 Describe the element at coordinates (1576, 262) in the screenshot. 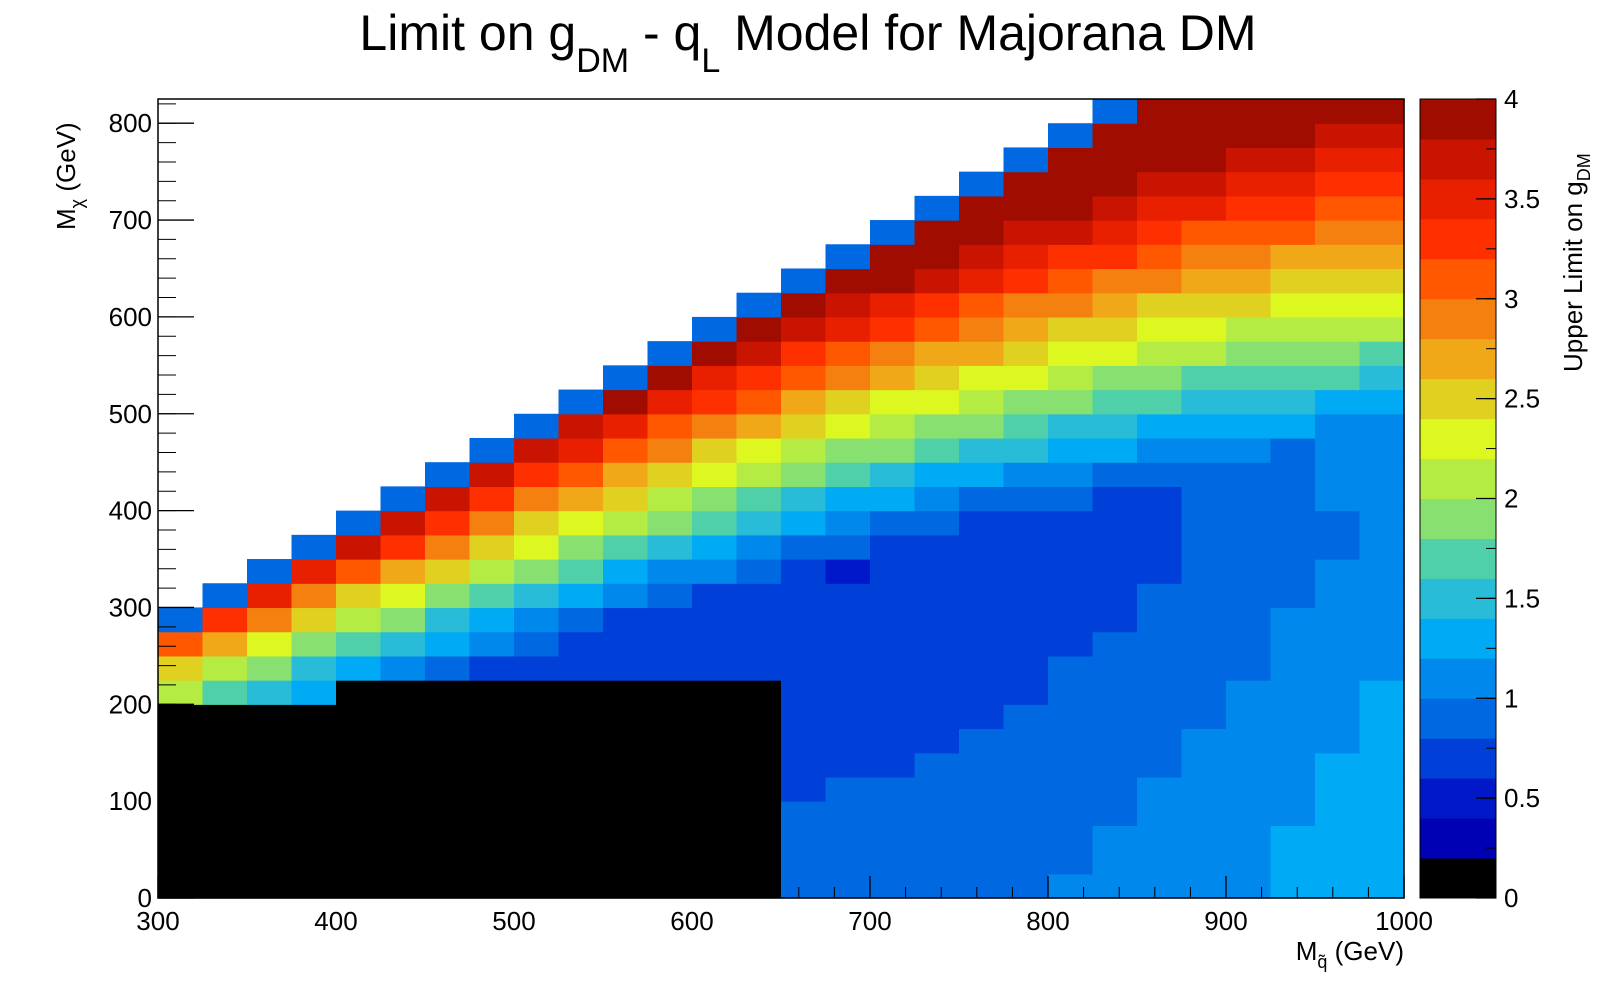

I see `color-scale-label: Upper Limit on gDM` at that location.